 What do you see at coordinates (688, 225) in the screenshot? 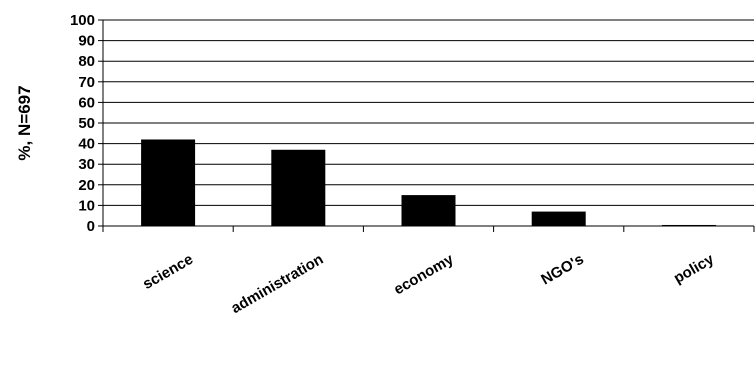
I see `bar-policy` at bounding box center [688, 225].